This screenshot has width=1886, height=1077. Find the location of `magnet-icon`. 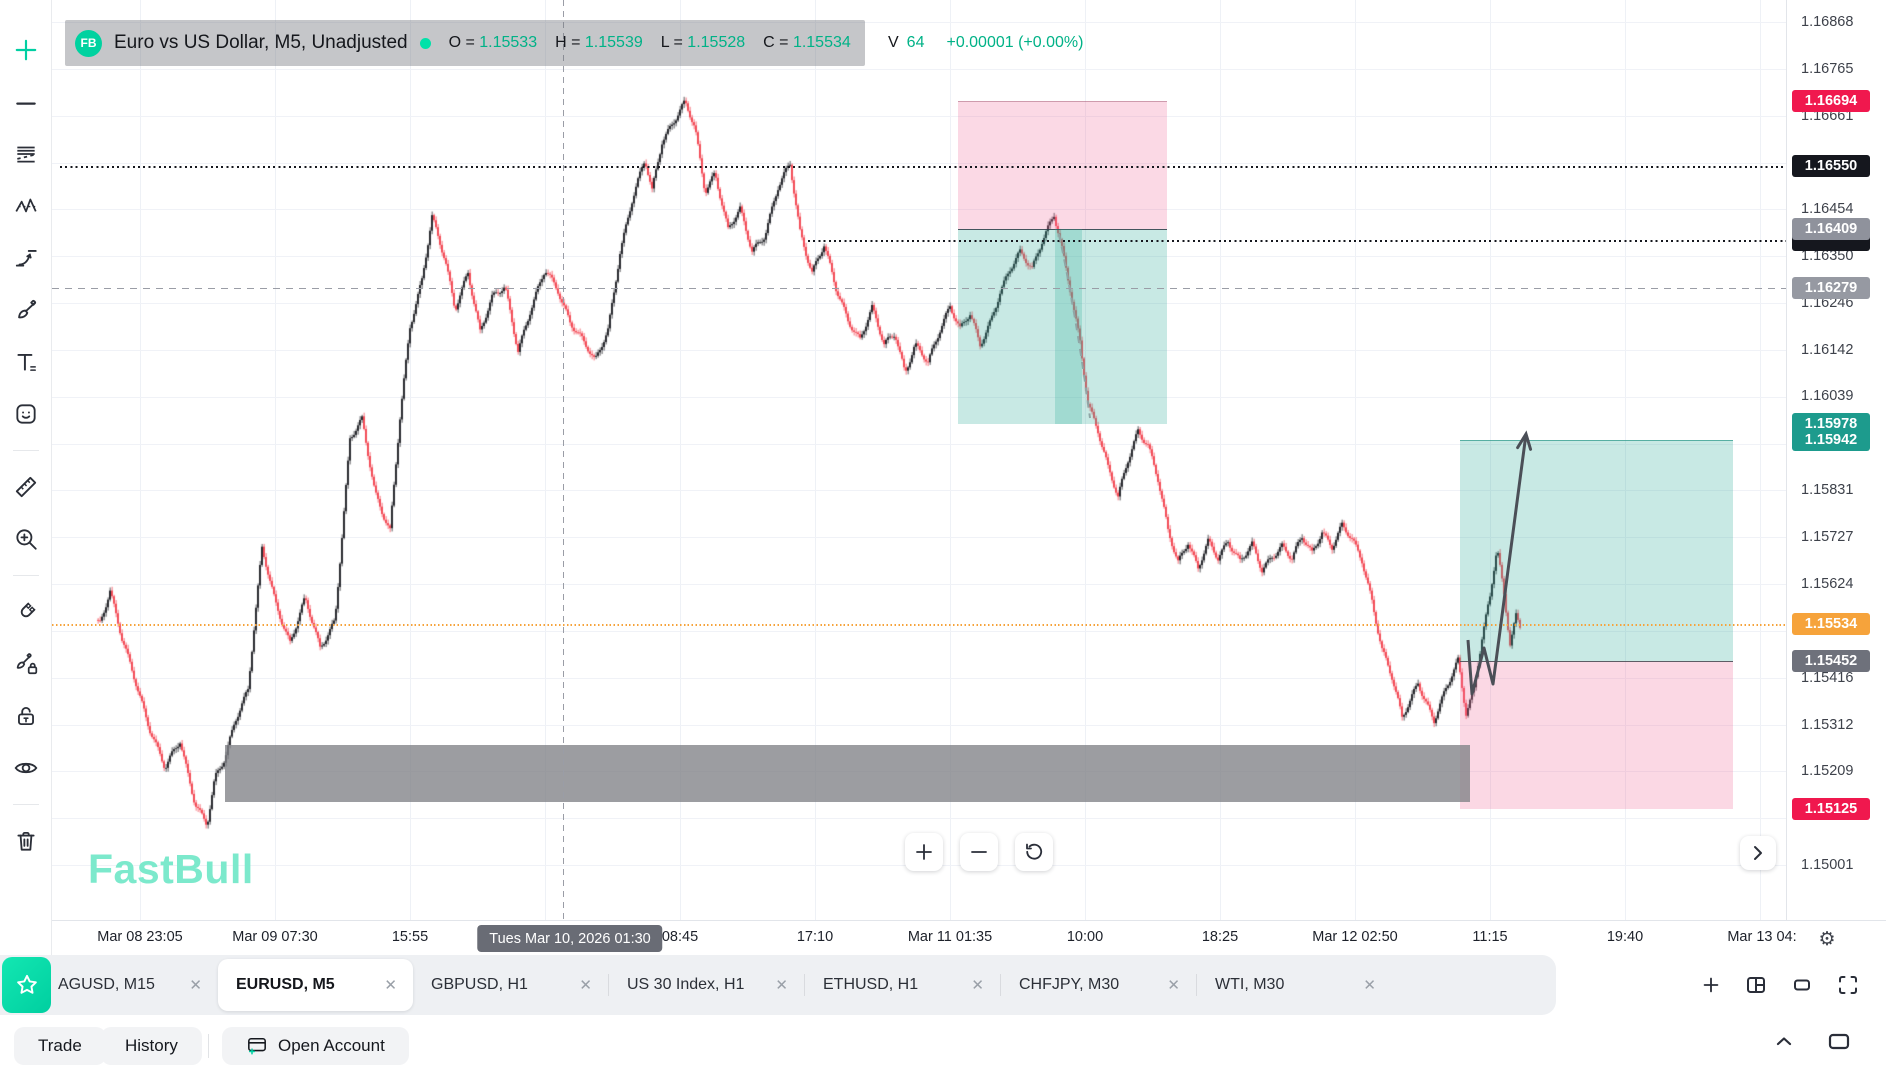

magnet-icon is located at coordinates (27, 610).